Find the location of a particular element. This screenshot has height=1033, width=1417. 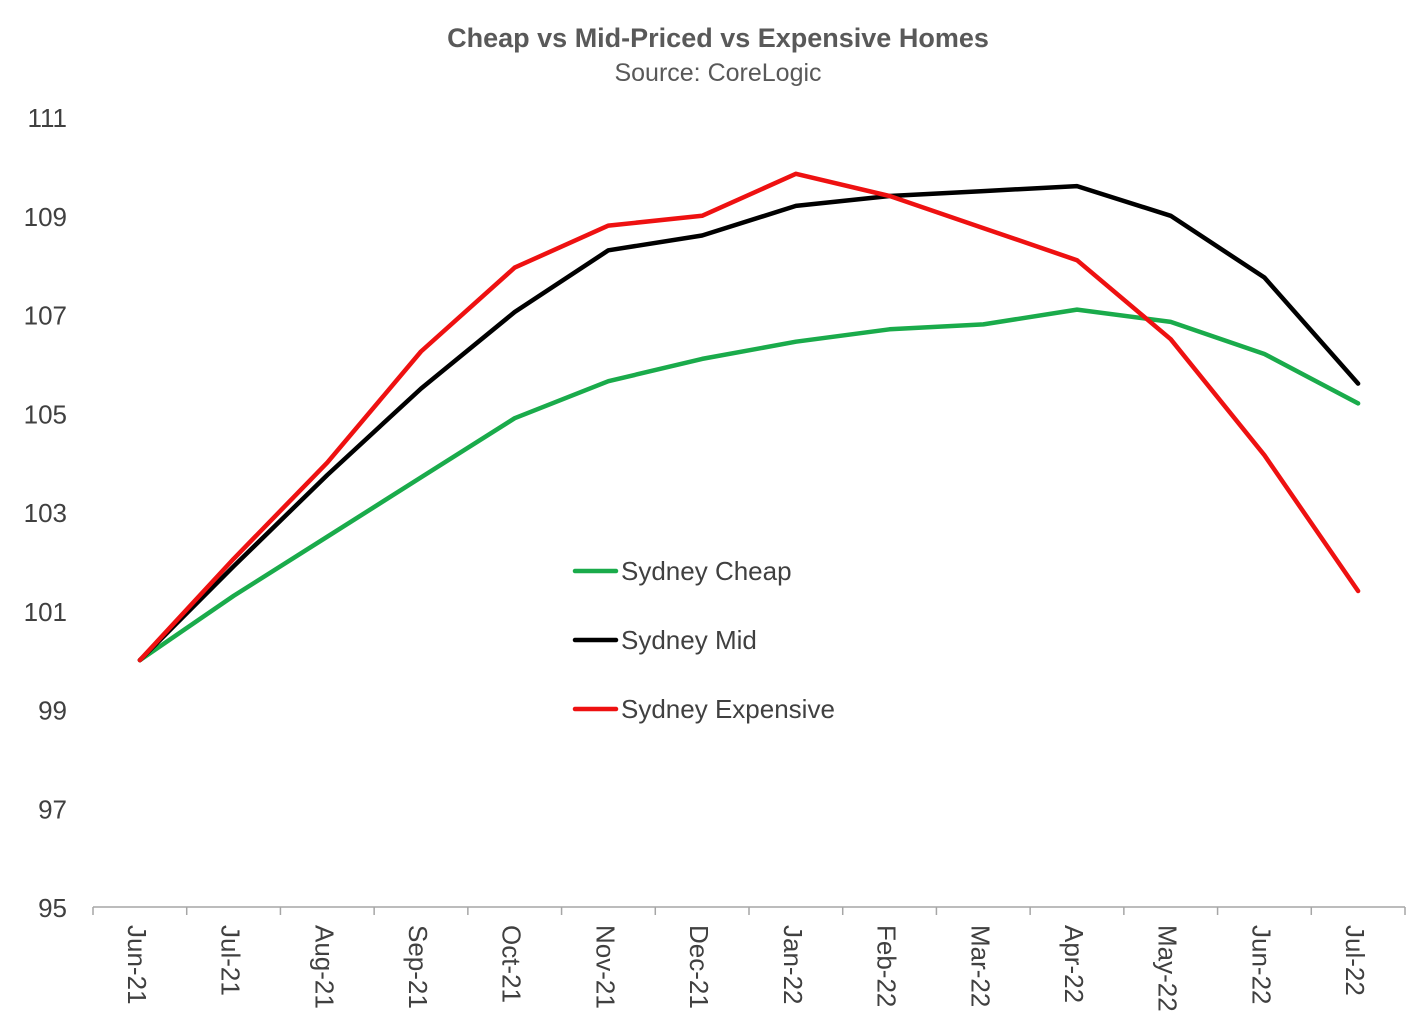

x-tick-label: Apr-22 is located at coordinates (1074, 964).